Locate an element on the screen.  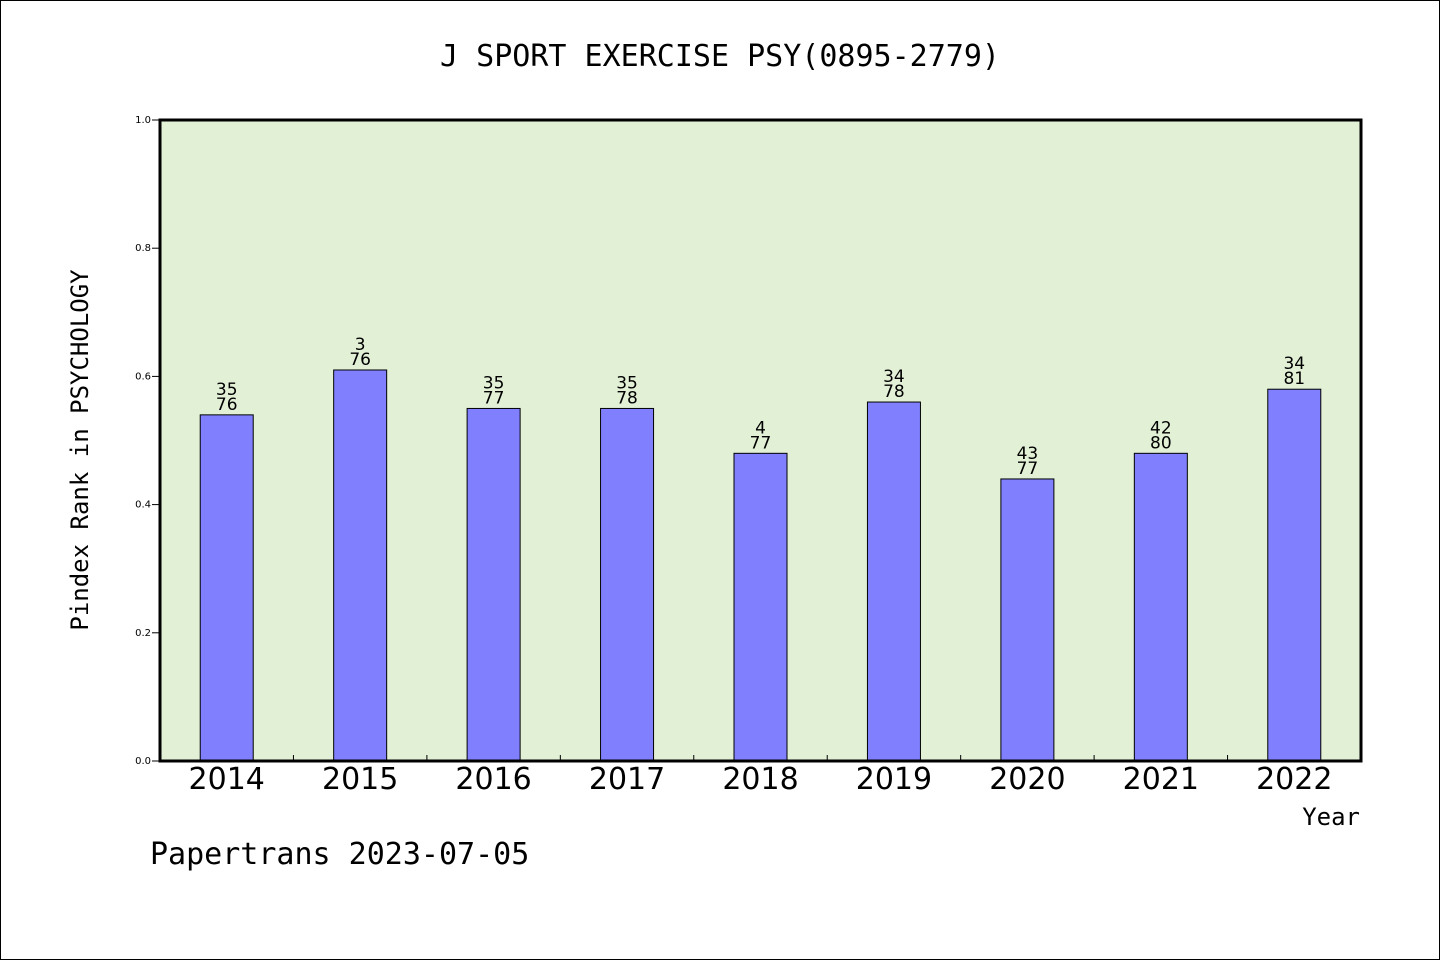
bar-2022 is located at coordinates (1294, 575).